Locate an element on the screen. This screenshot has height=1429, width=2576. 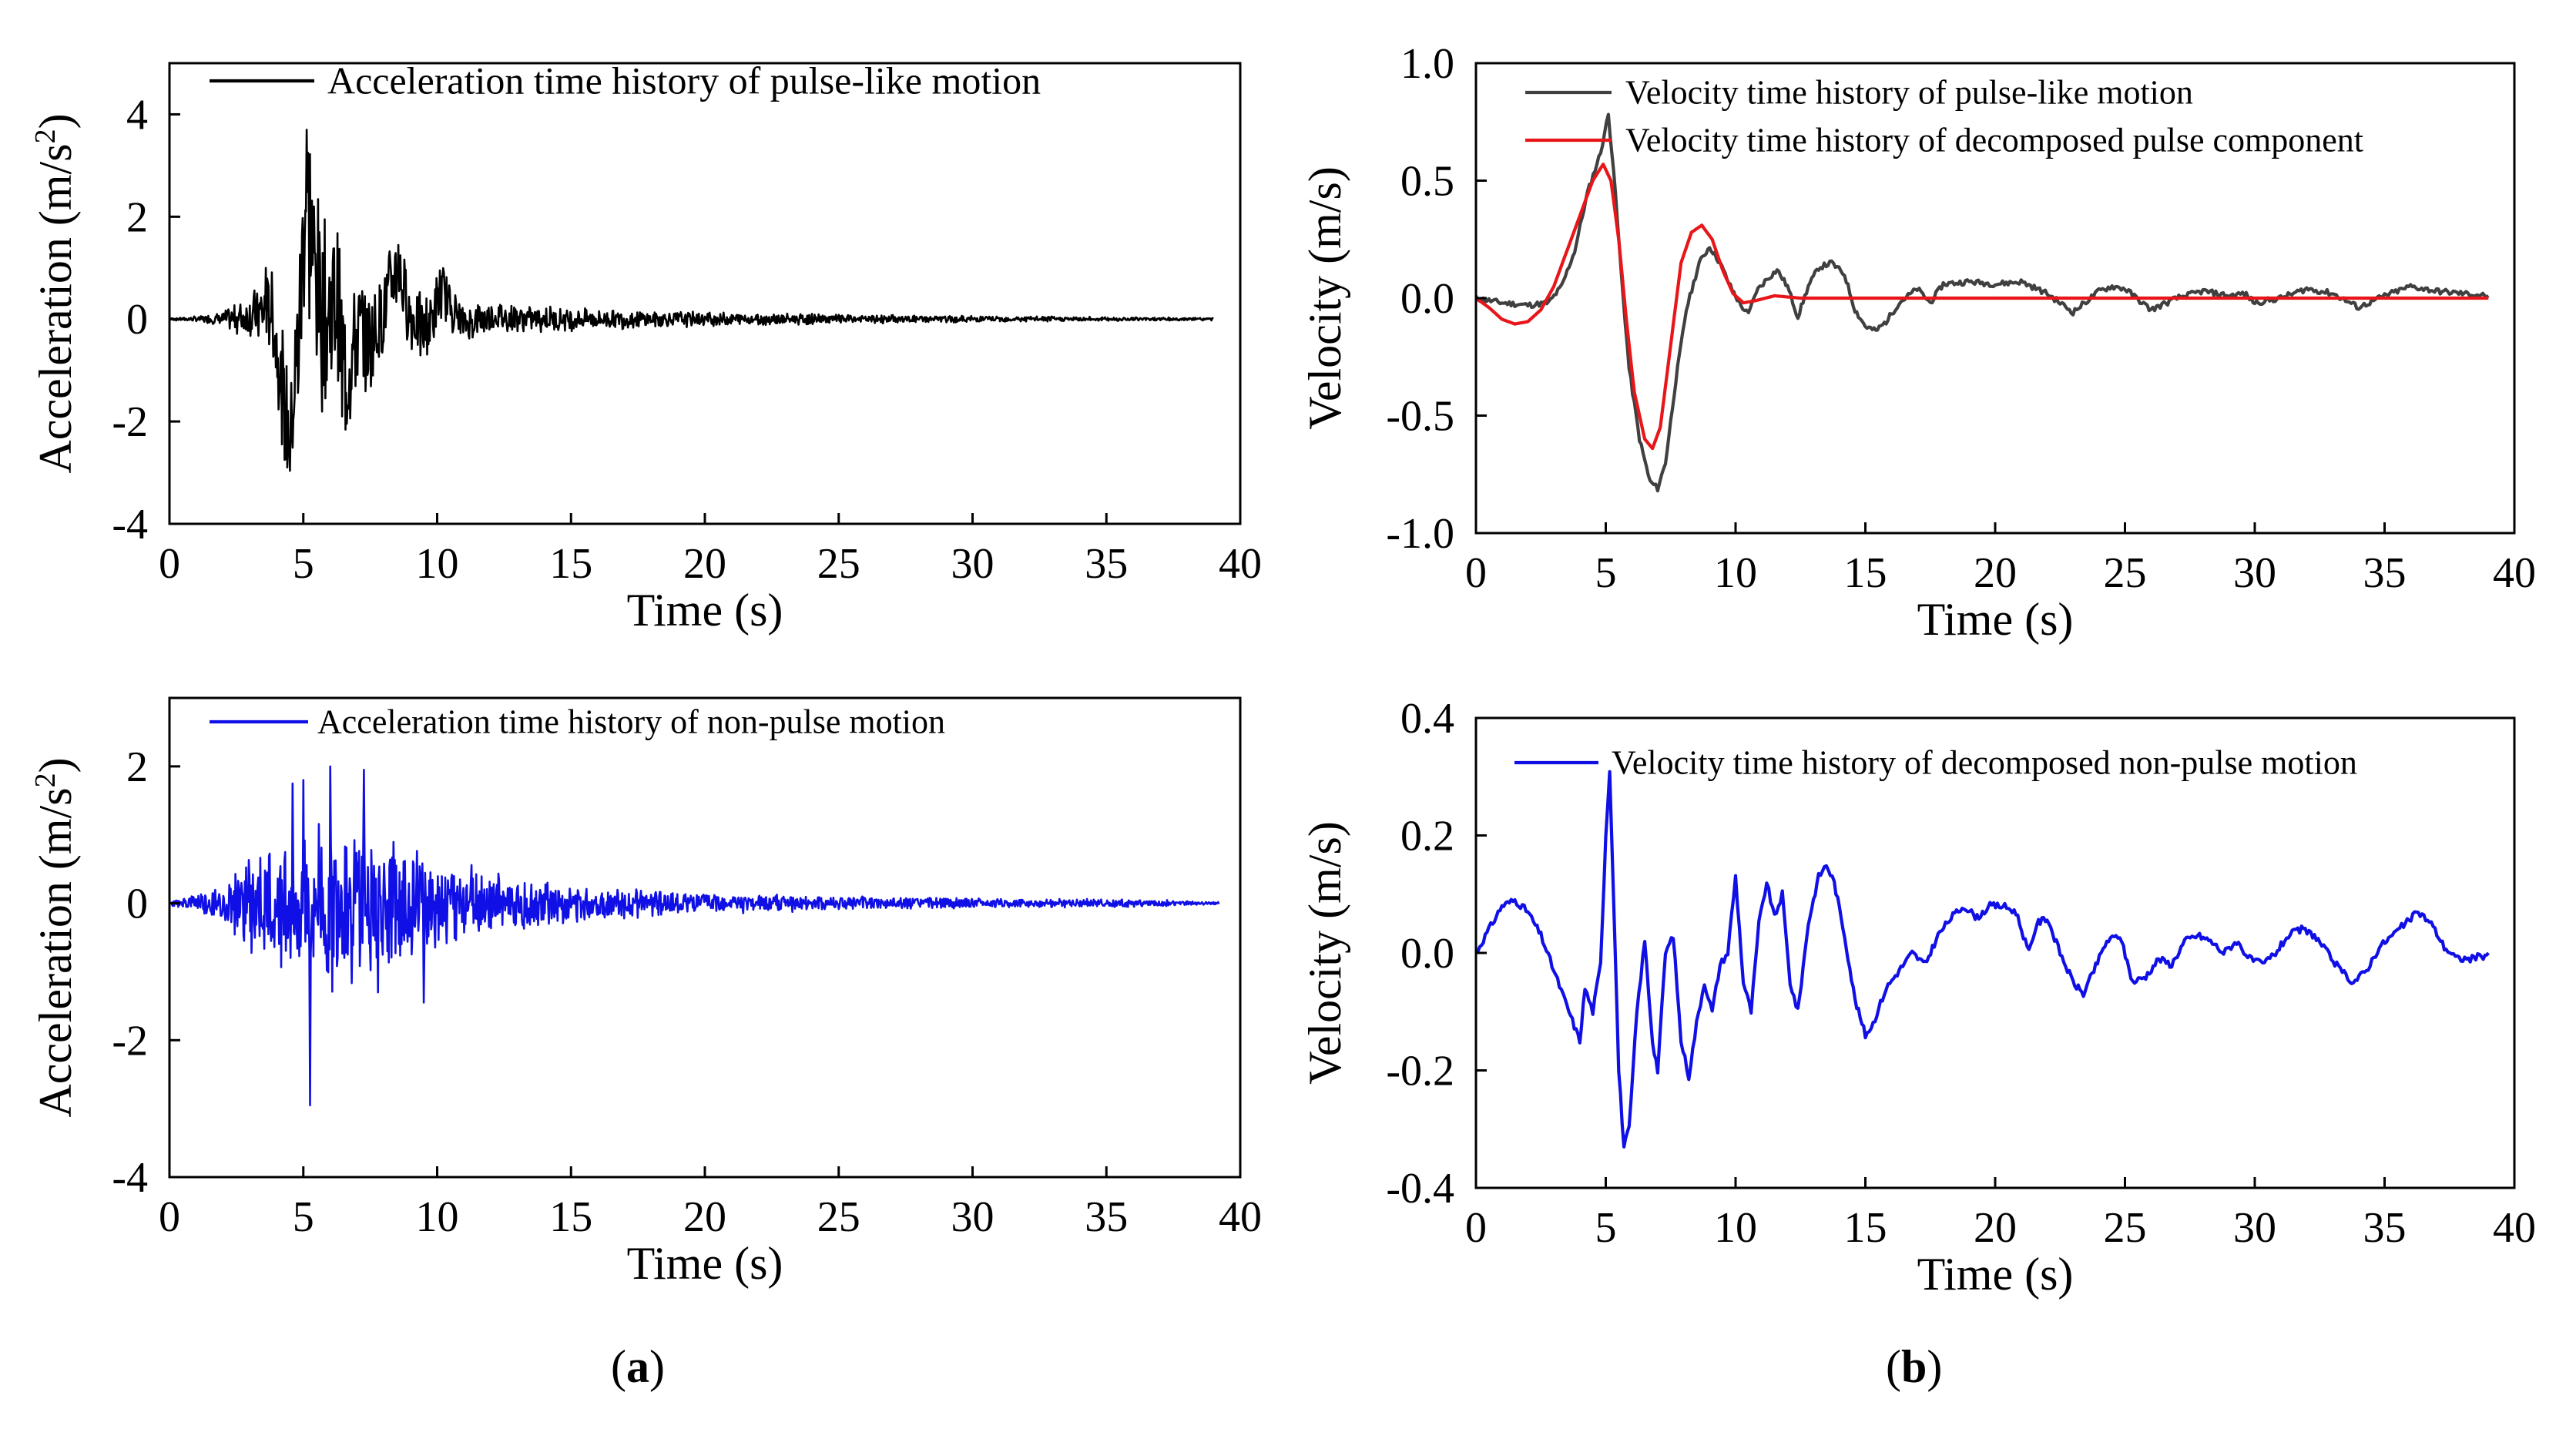
y-tick-label: -0.4 is located at coordinates (1420, 1189).